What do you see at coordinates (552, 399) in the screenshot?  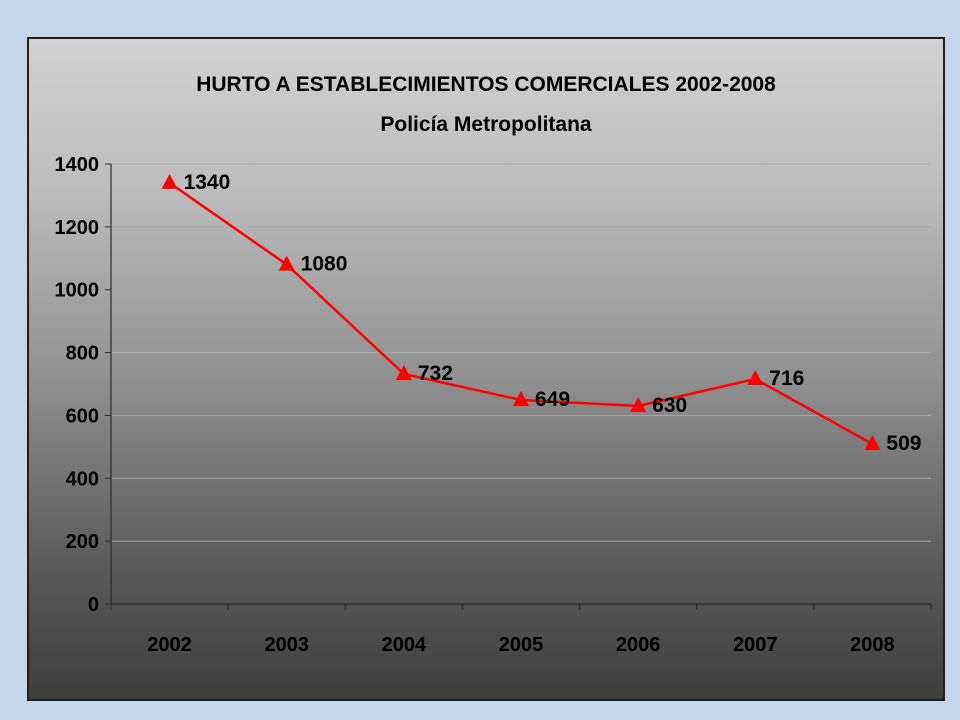 I see `data-label: 649` at bounding box center [552, 399].